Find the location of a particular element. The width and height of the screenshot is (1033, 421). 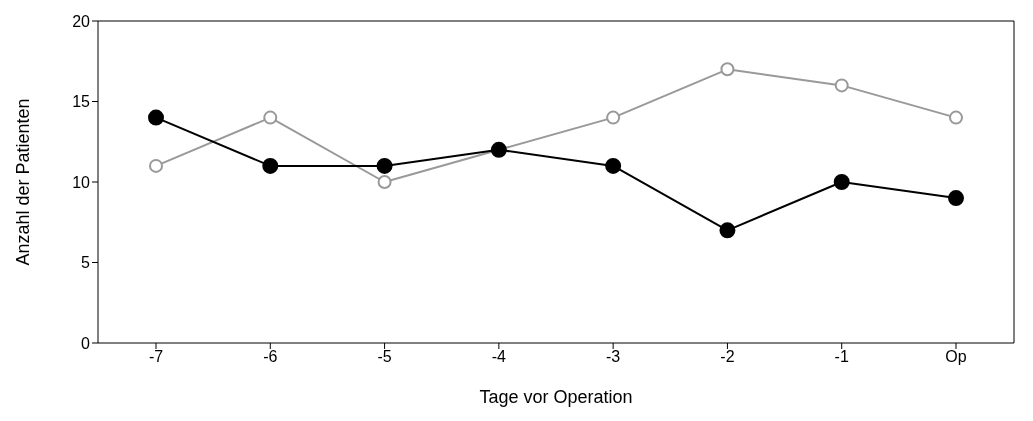

x-tick-label: -6 is located at coordinates (270, 357).